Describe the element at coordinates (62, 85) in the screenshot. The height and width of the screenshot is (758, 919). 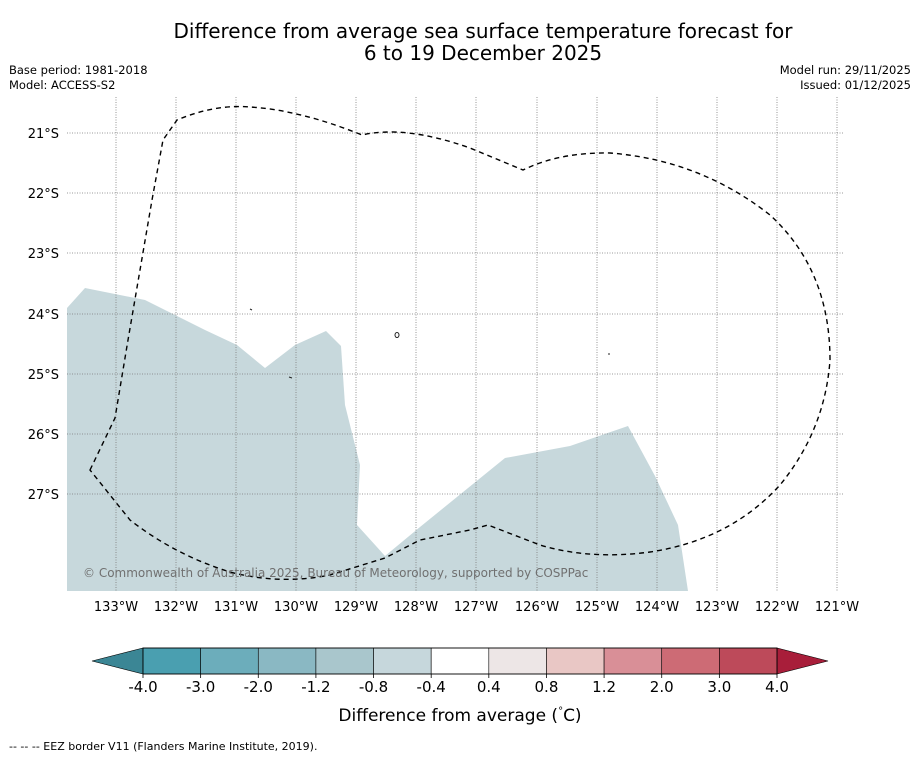
I see `model-name: Model: ACCESS-S2` at that location.